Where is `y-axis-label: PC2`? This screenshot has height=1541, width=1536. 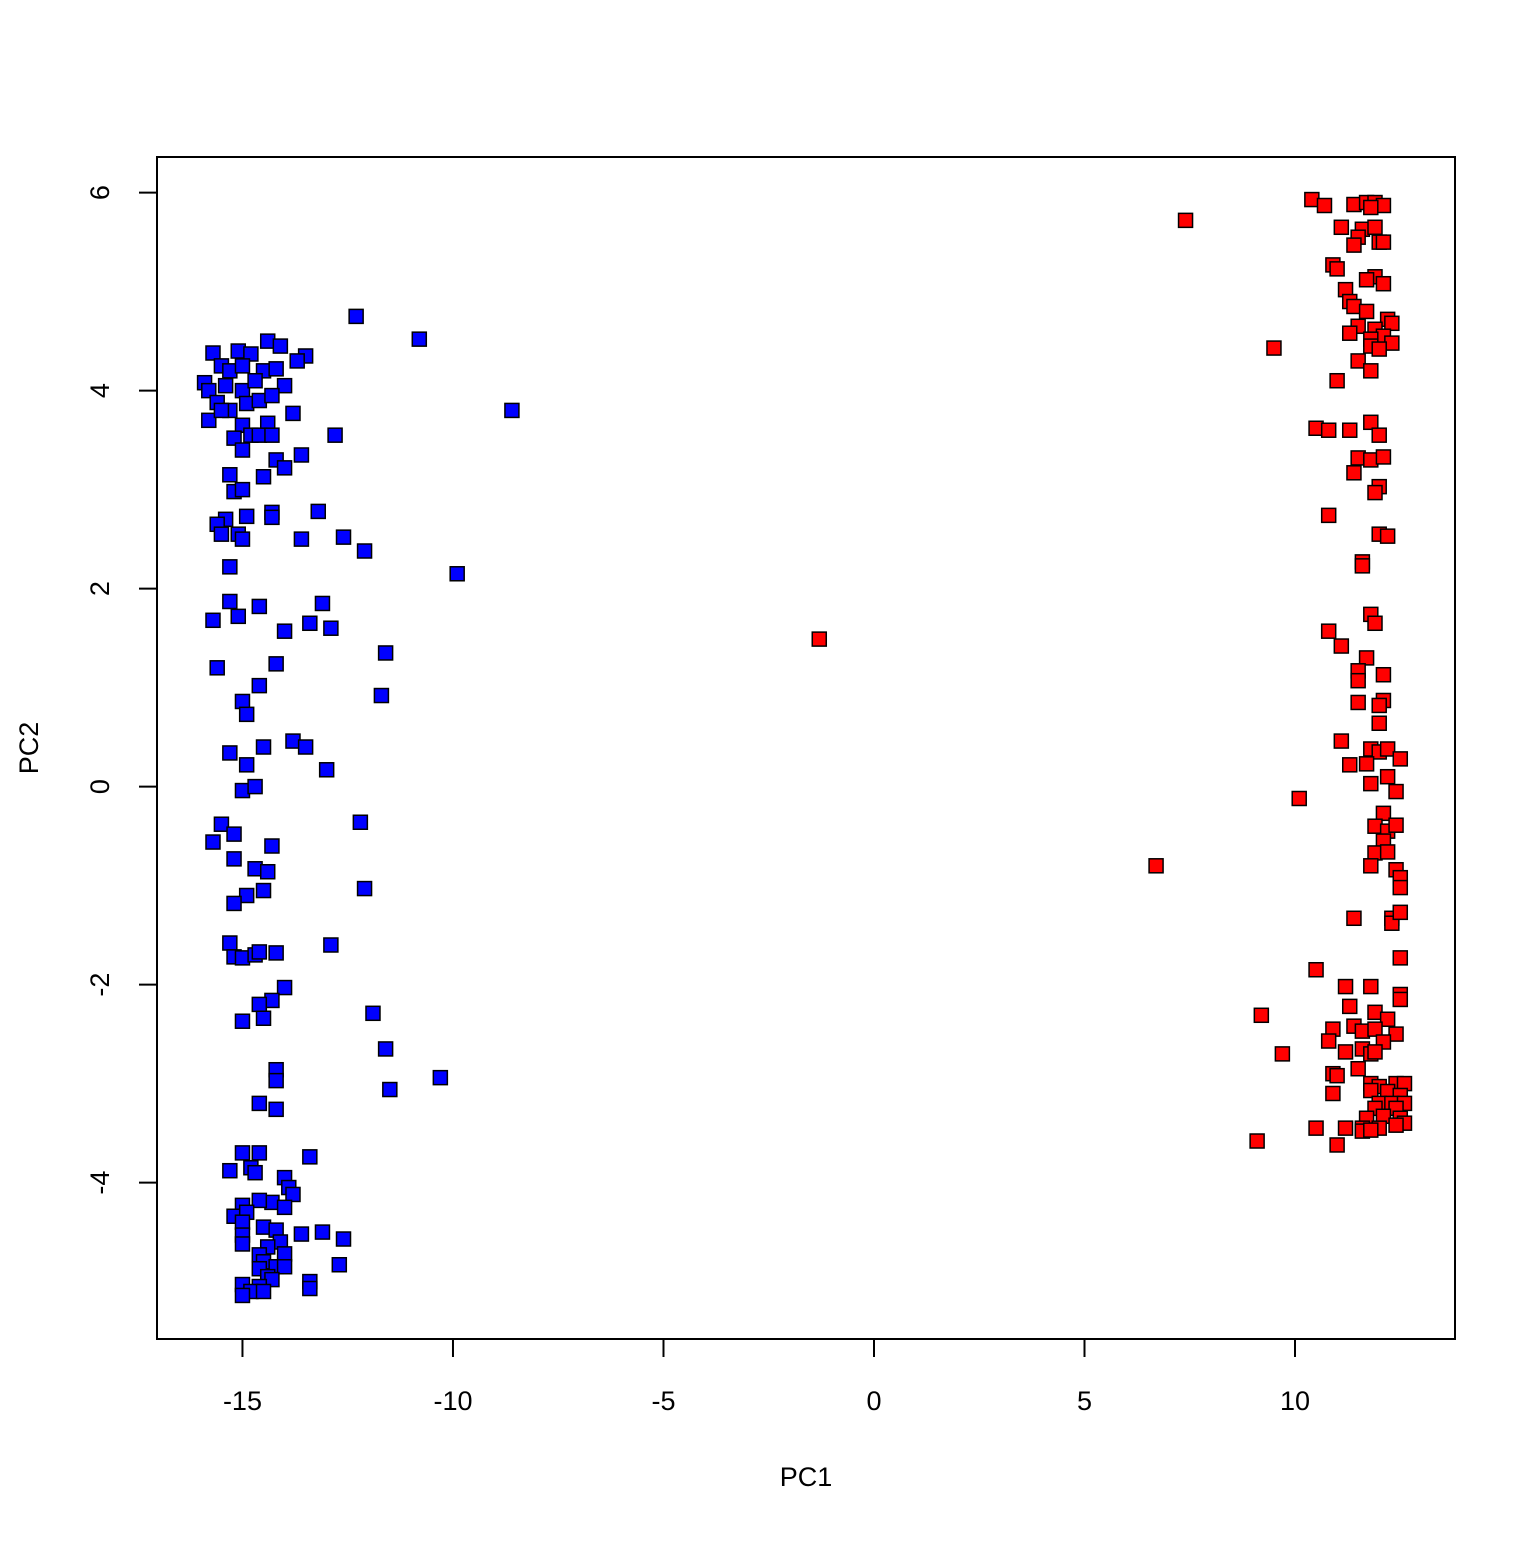
y-axis-label: PC2 is located at coordinates (29, 748).